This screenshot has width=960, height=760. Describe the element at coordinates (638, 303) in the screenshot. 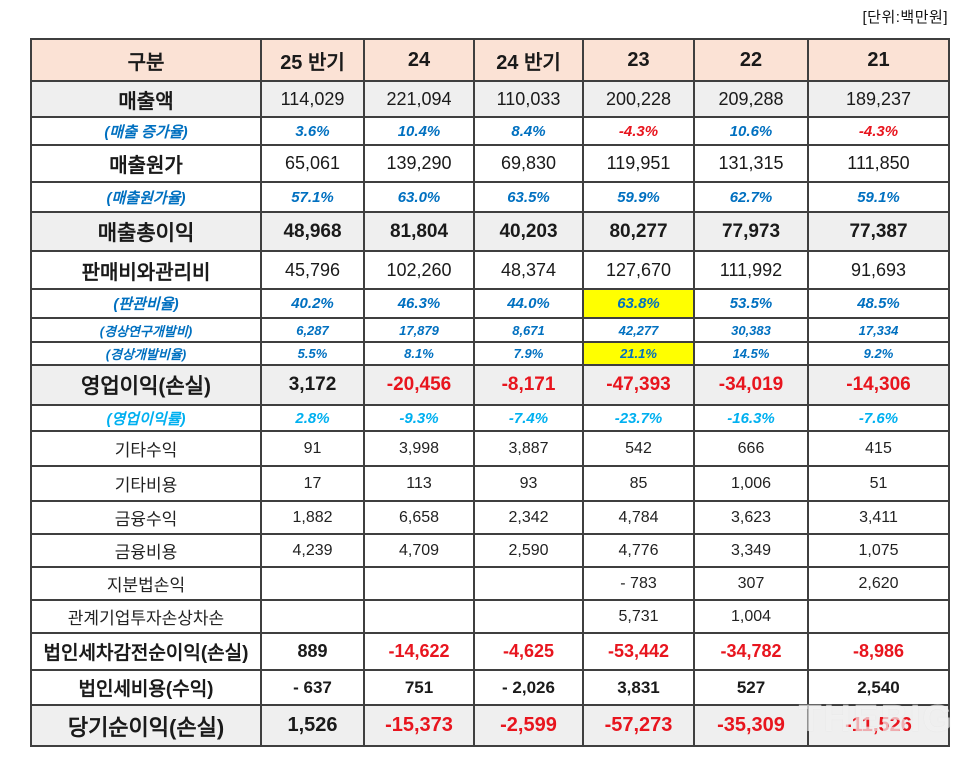

I see `value-cell: 63.8%` at that location.